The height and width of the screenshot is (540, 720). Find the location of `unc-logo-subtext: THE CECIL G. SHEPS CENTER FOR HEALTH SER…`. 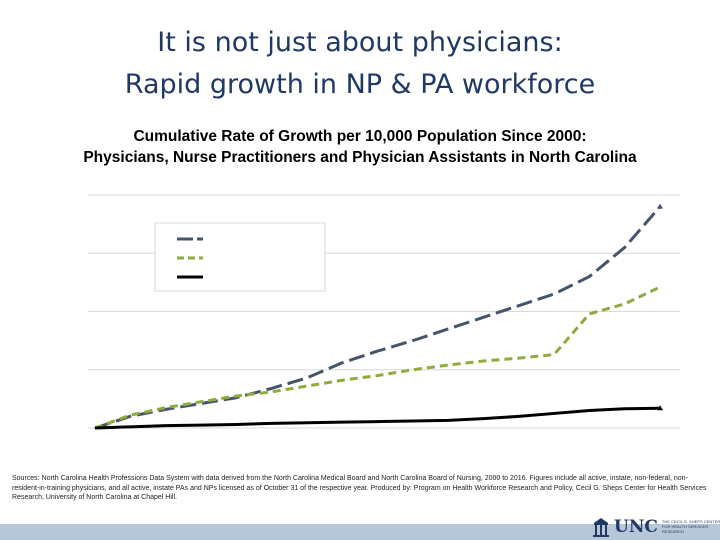

unc-logo-subtext: THE CECIL G. SHEPS CENTER FOR HEALTH SER… is located at coordinates (690, 526).